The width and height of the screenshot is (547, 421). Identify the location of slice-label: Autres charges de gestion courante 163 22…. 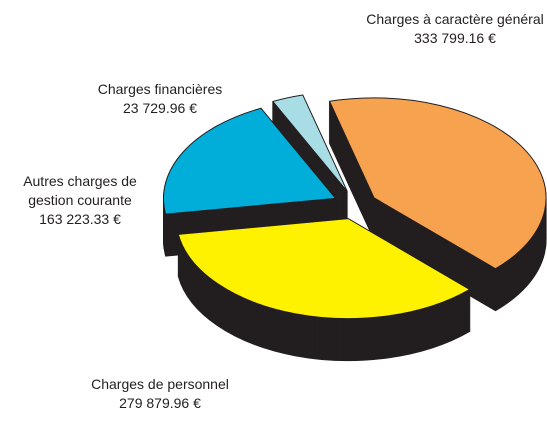
(80, 200).